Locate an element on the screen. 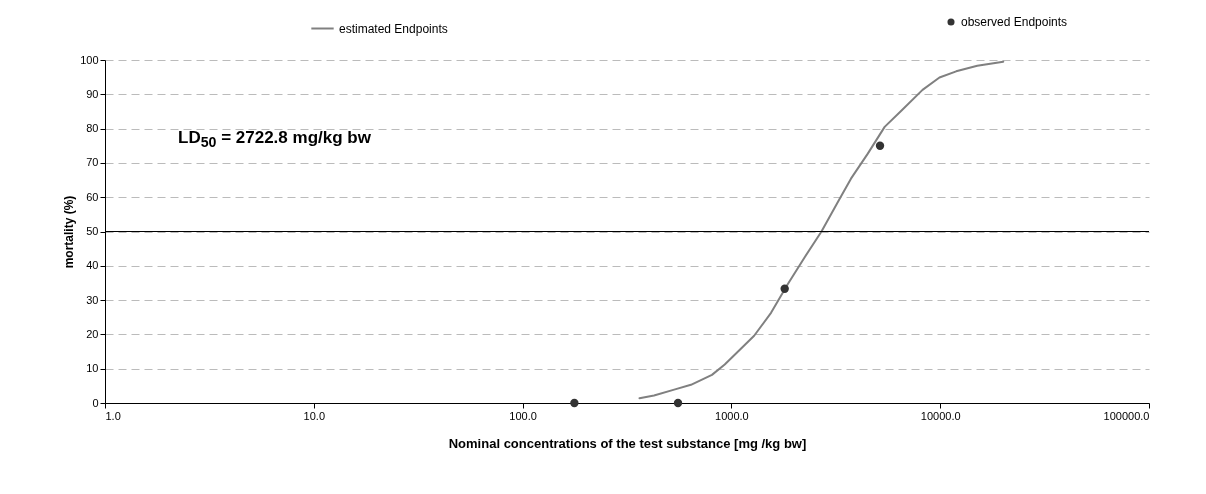 The image size is (1206, 494). y-tick-label: 20 is located at coordinates (92, 333).